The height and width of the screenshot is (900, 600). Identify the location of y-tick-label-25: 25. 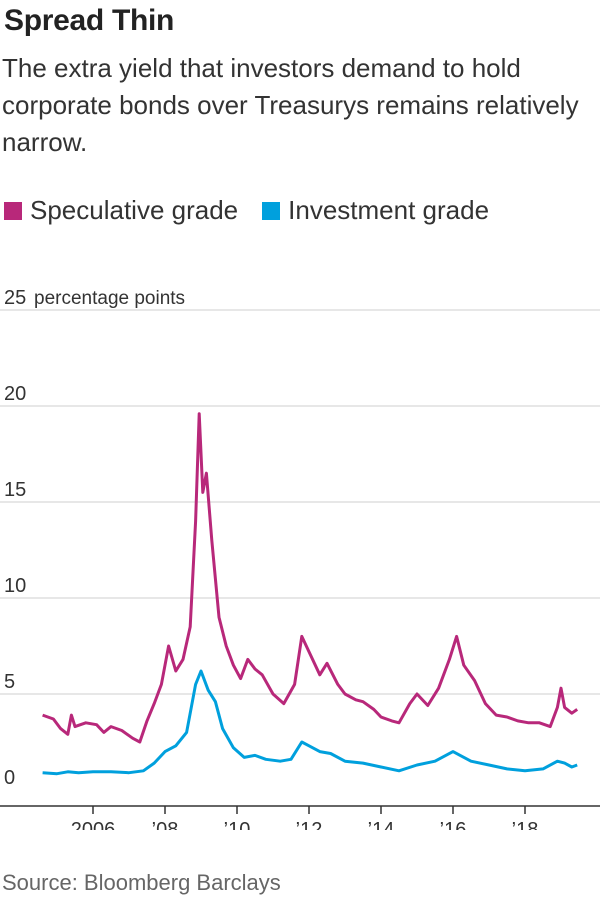
(15, 298).